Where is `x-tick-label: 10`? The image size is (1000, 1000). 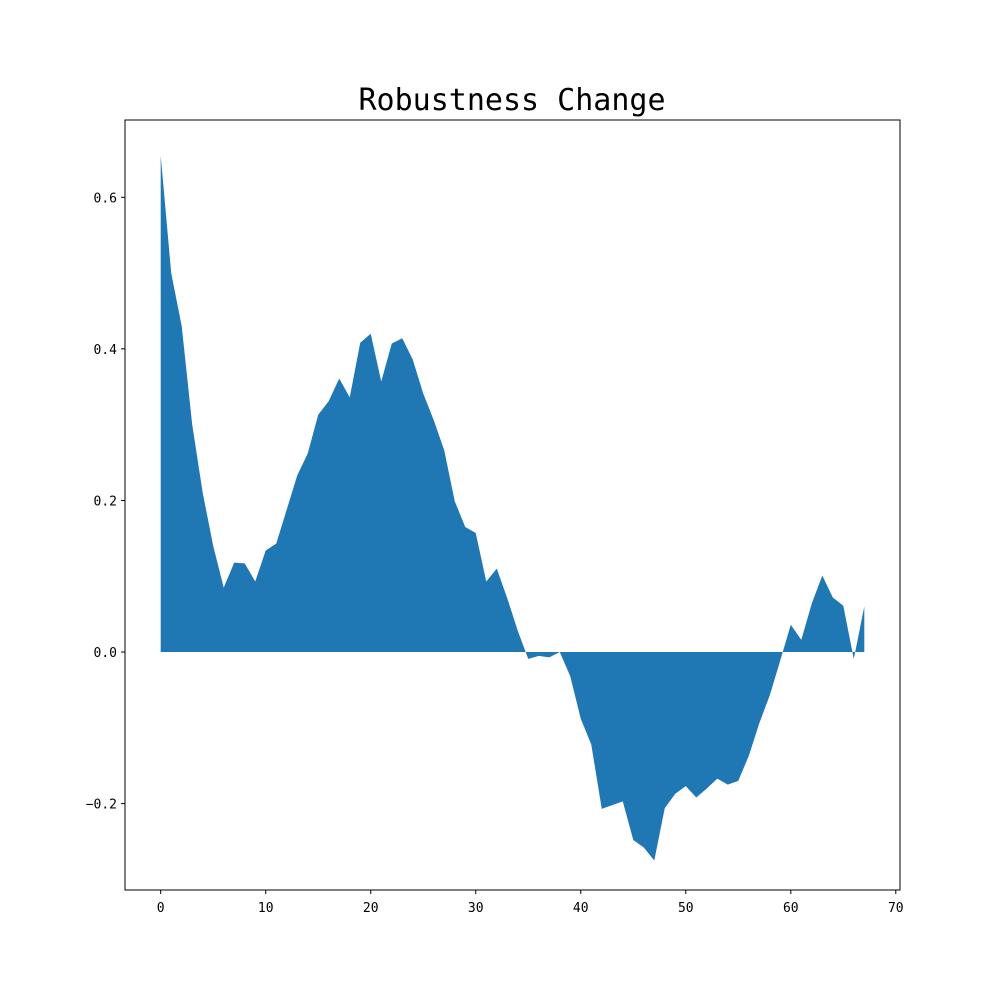 x-tick-label: 10 is located at coordinates (266, 908).